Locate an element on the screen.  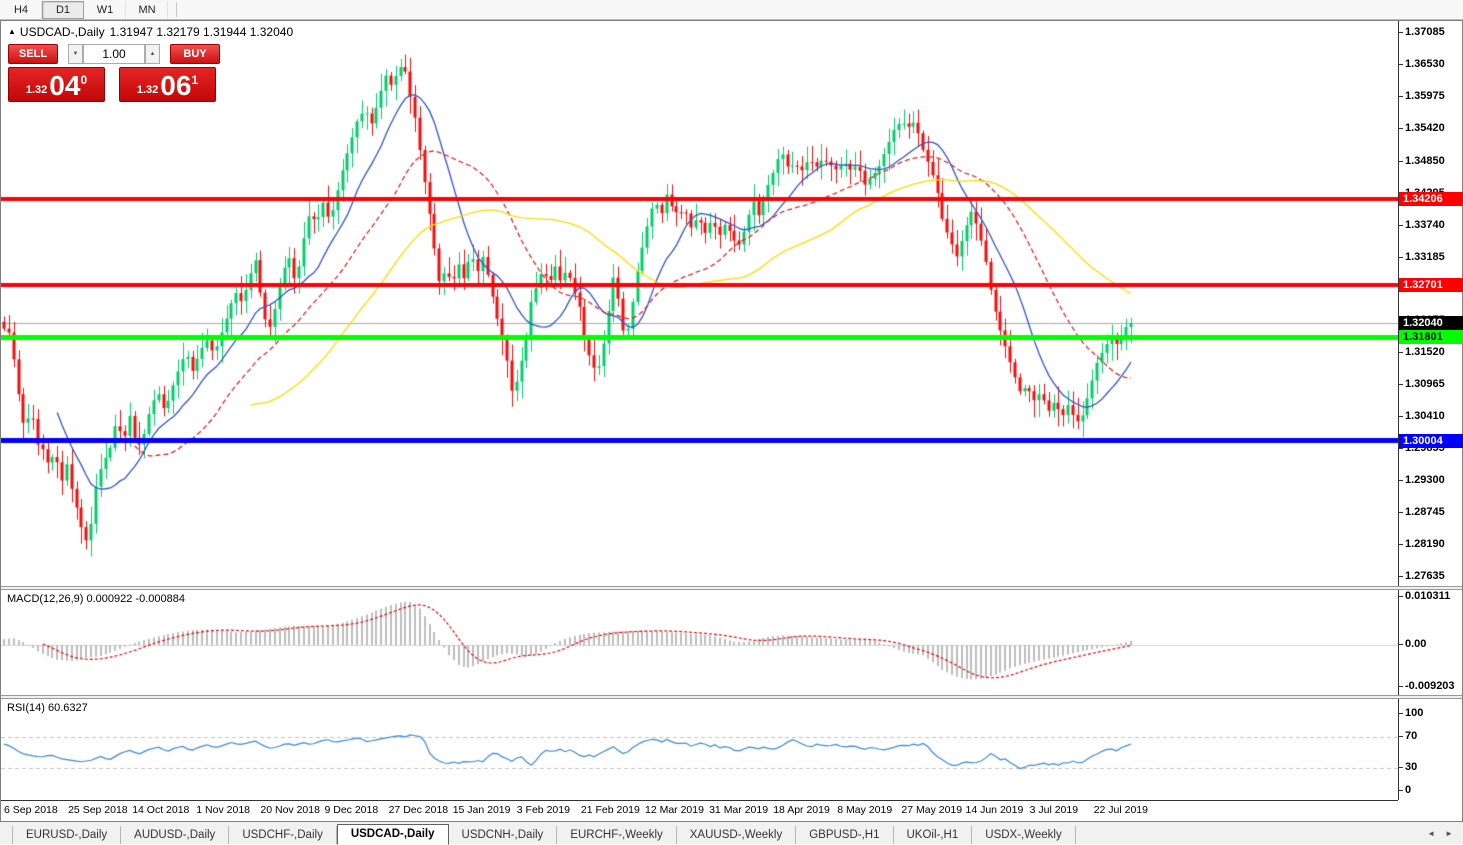
price-tick-label: 1.30965 is located at coordinates (1422, 384).